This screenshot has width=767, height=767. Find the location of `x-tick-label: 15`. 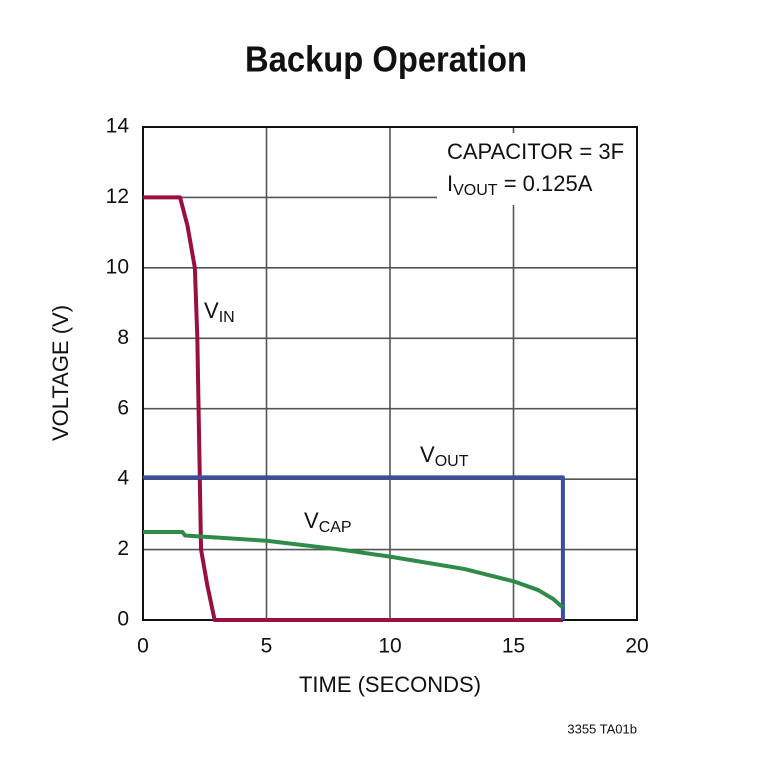

x-tick-label: 15 is located at coordinates (513, 646).